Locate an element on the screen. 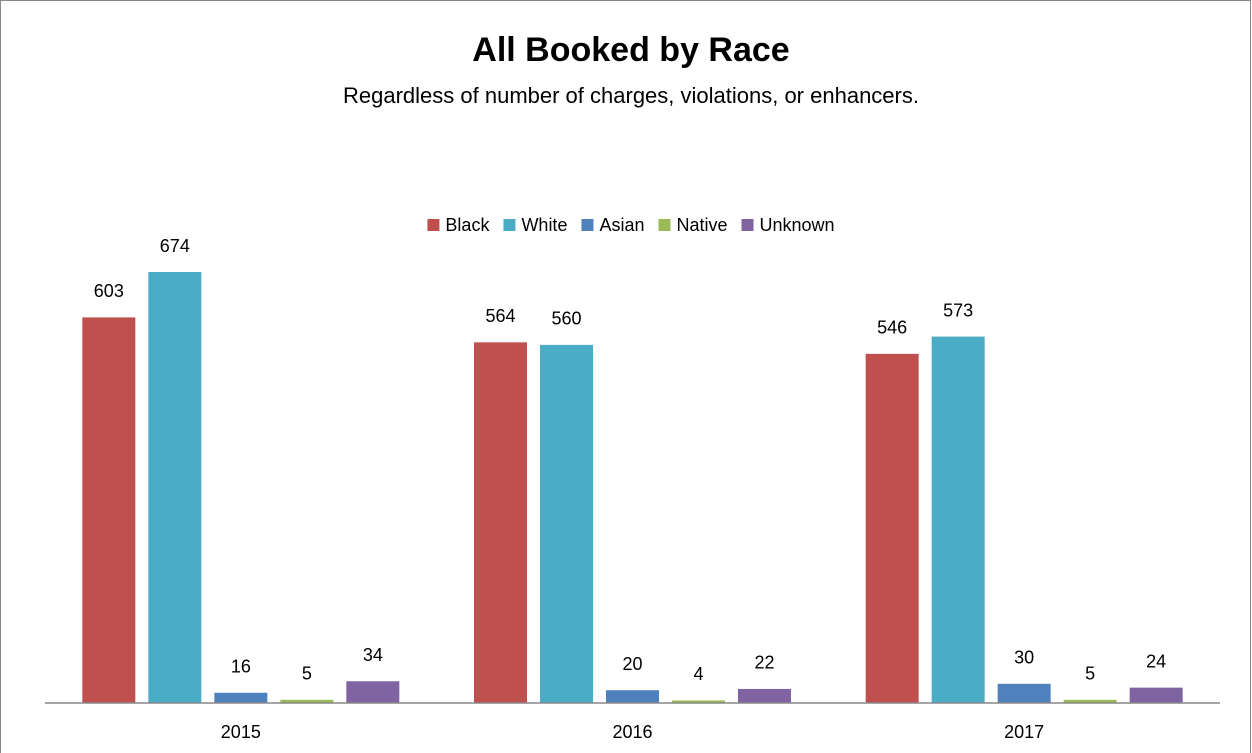 The image size is (1252, 753). x-tick-label: 2015 is located at coordinates (241, 732).